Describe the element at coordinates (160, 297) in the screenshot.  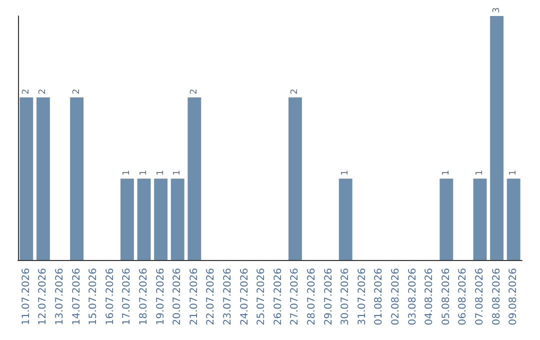
I see `x-tick-label: 19.07.2026` at that location.